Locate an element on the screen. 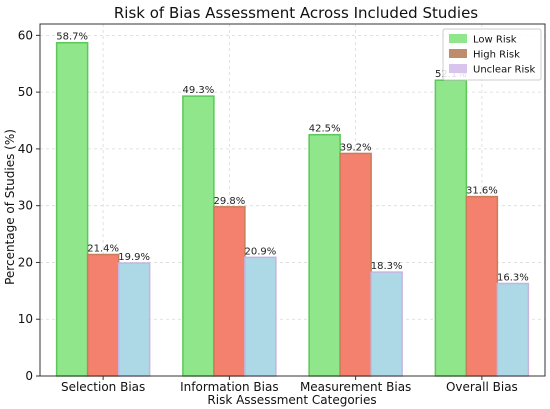  legend: Low Risk High Risk Unclear Risk is located at coordinates (492, 54).